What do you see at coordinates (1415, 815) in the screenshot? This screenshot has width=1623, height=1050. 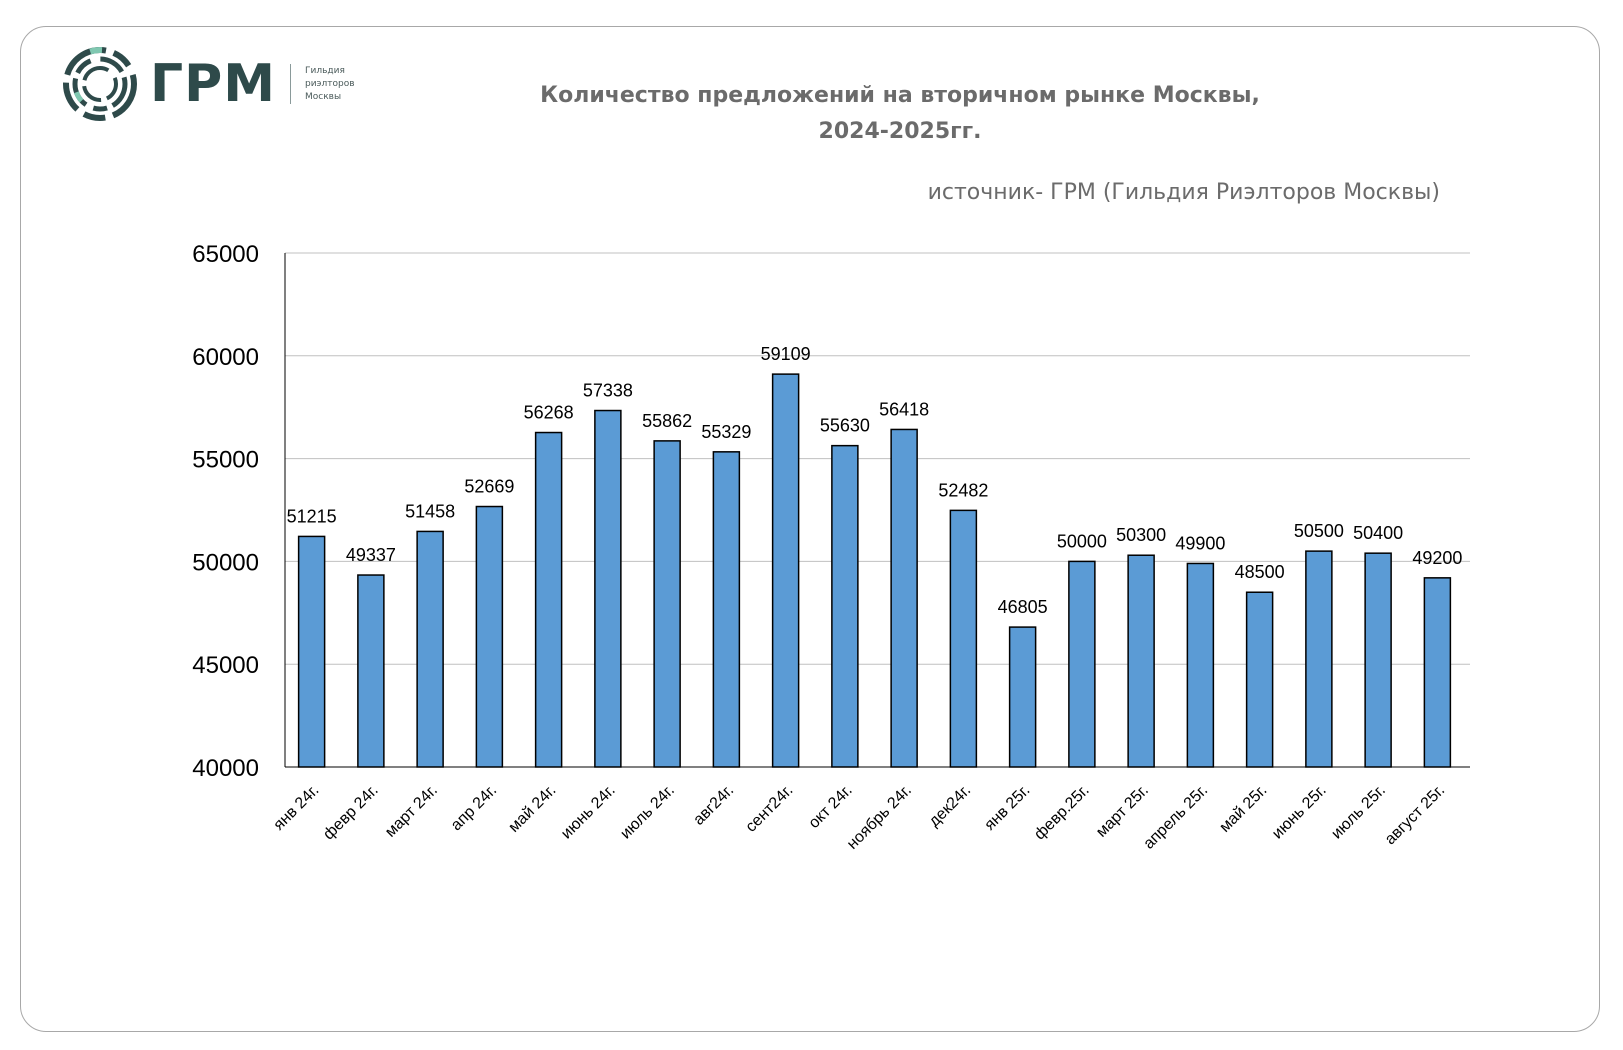 I see `x-tick-label: август 25г.` at bounding box center [1415, 815].